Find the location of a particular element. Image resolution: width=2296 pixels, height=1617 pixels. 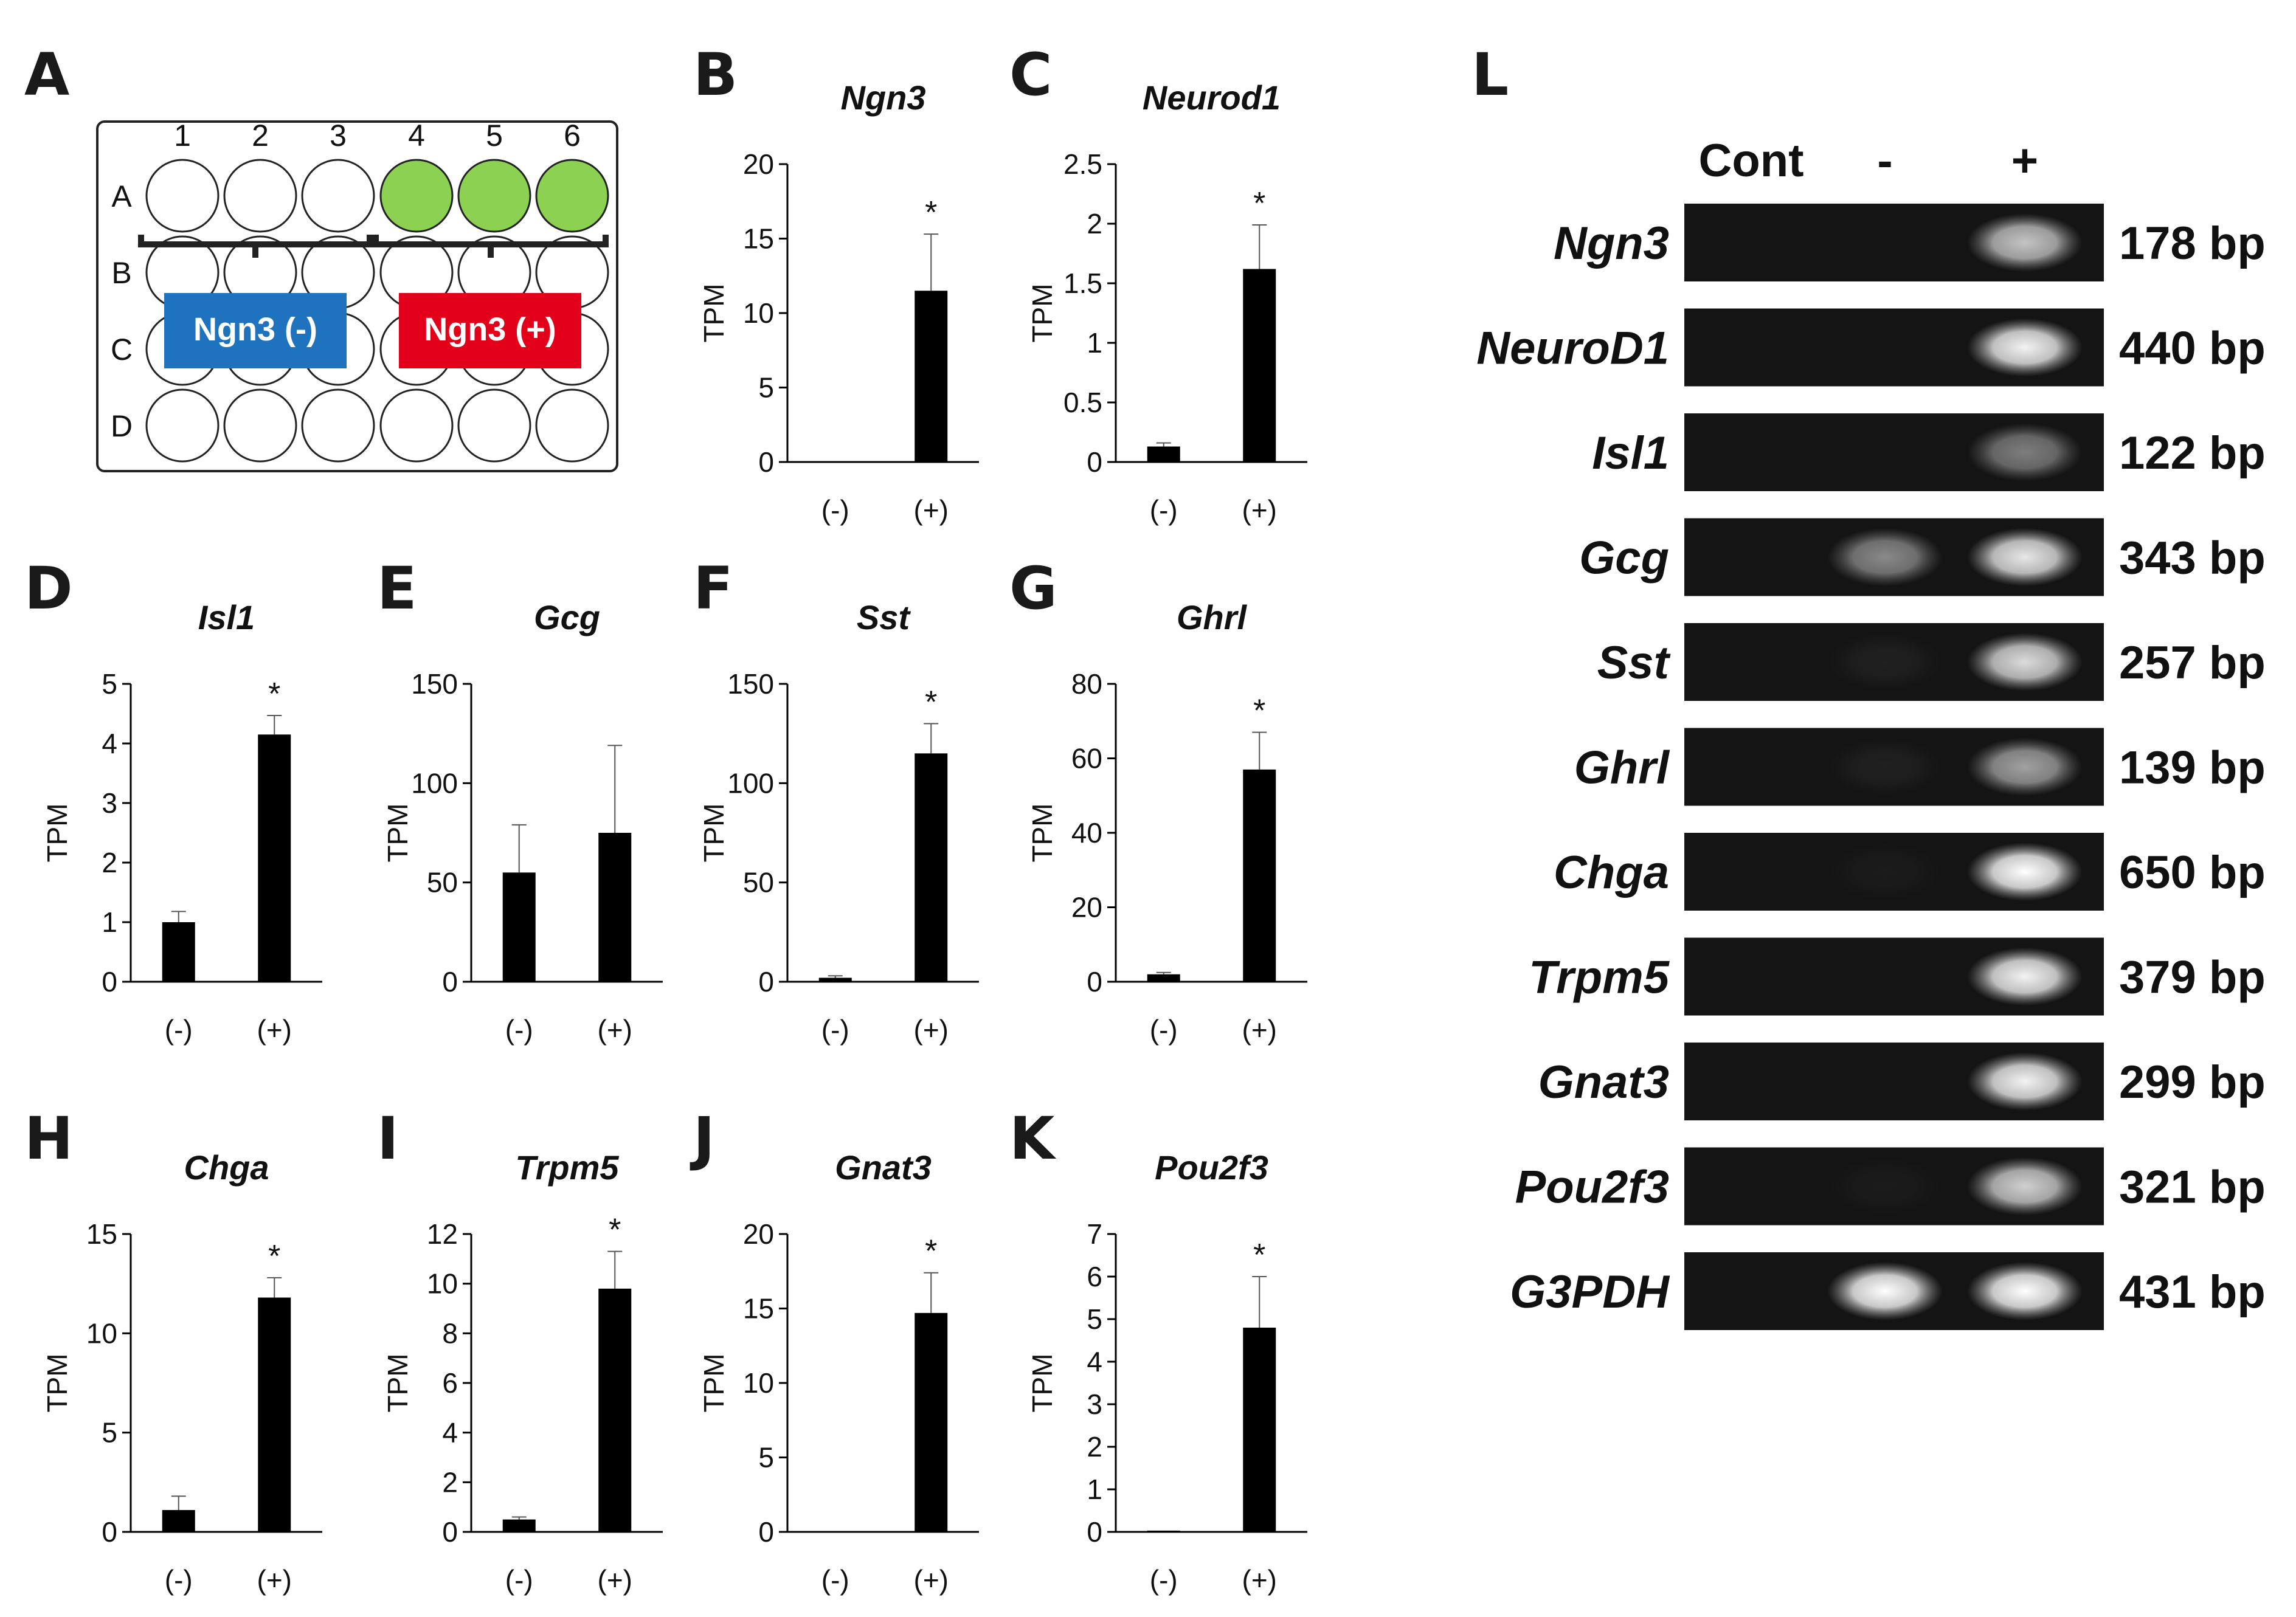

chart-title: Ngn3 is located at coordinates (884, 97).